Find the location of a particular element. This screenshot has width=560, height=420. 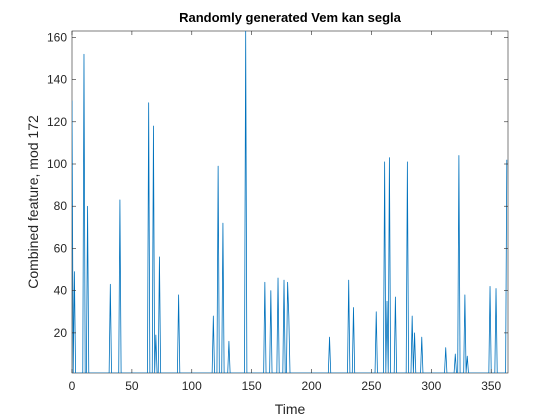

y-tick-label: 120 is located at coordinates (57, 122).